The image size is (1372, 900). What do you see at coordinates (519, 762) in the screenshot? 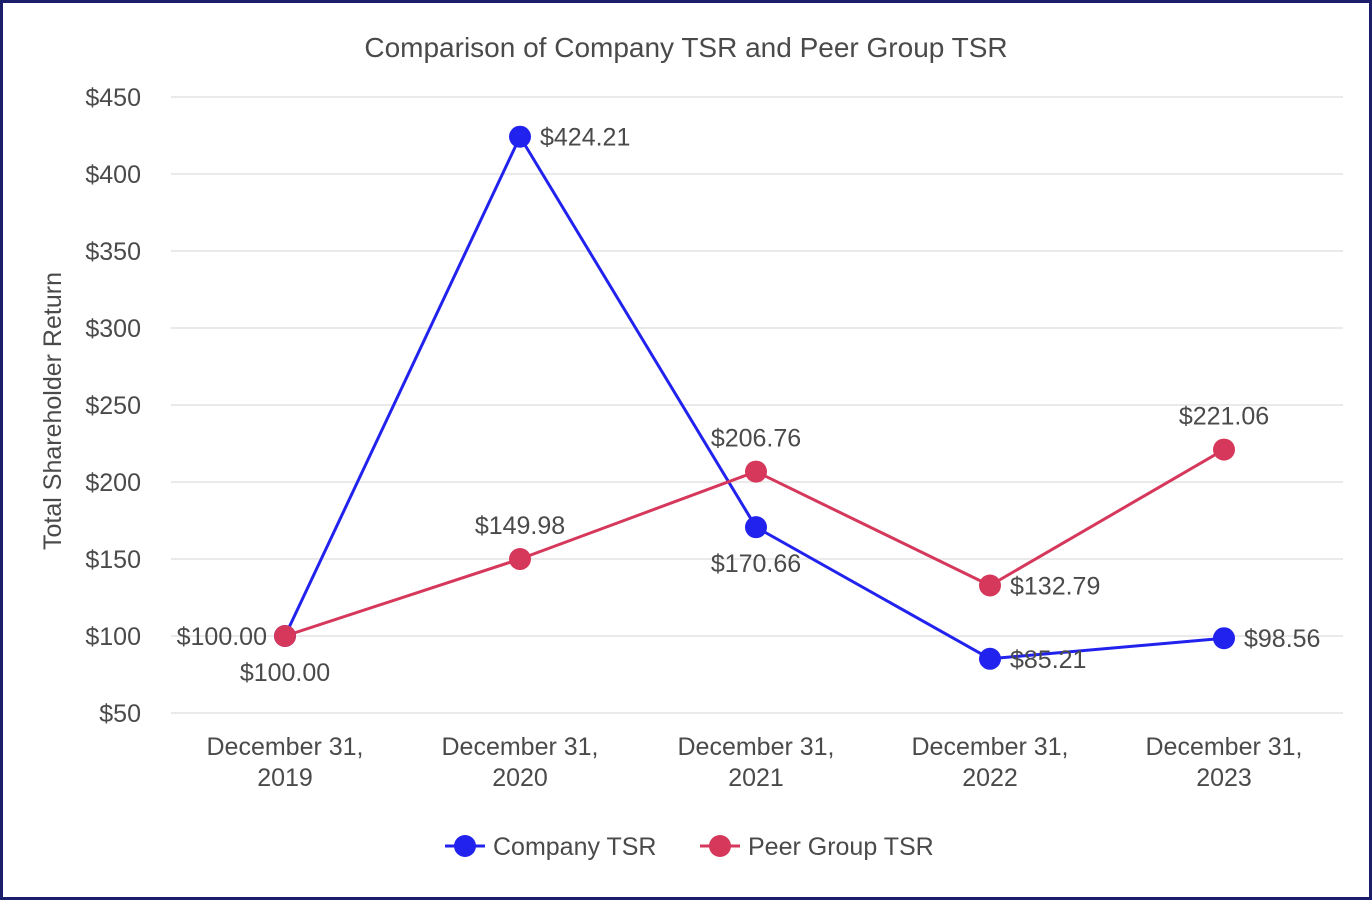
I see `x-tick-label: December 31, 2020` at bounding box center [519, 762].